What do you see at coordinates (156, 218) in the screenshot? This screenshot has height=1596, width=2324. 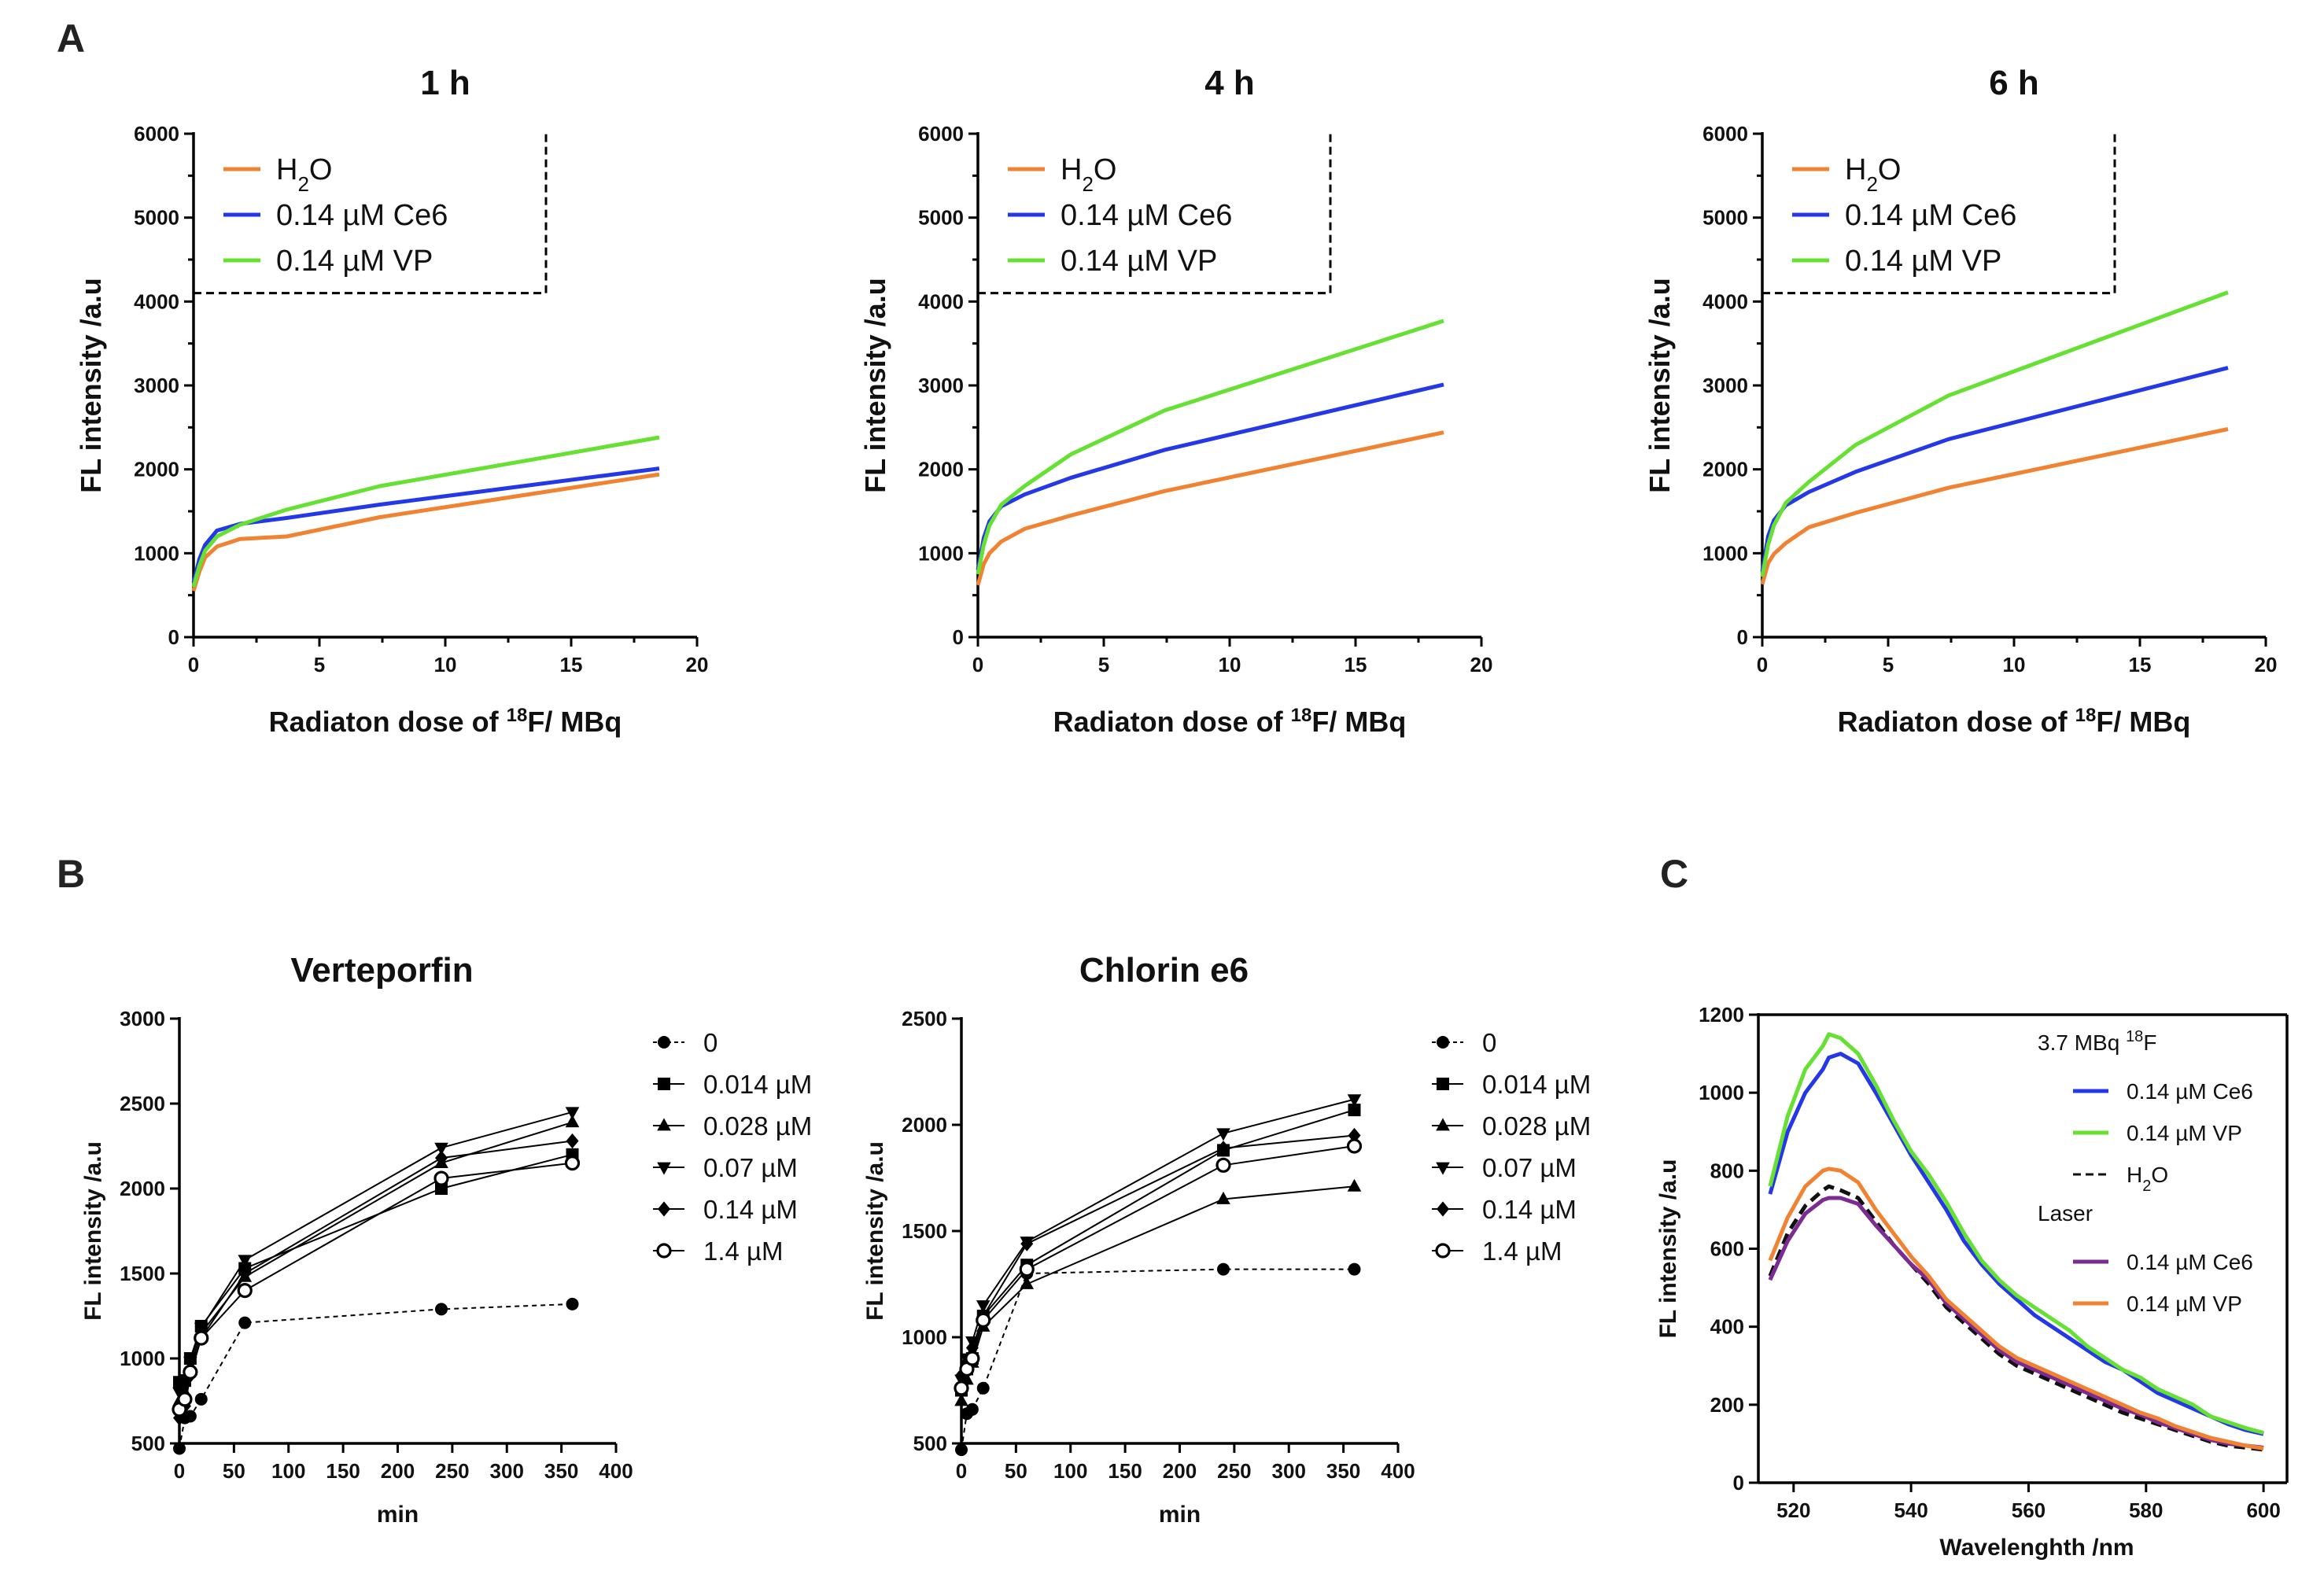 I see `y-tick-label: 5000` at bounding box center [156, 218].